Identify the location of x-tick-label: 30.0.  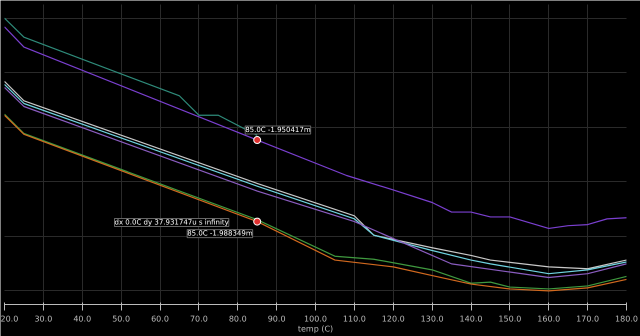
(43, 319).